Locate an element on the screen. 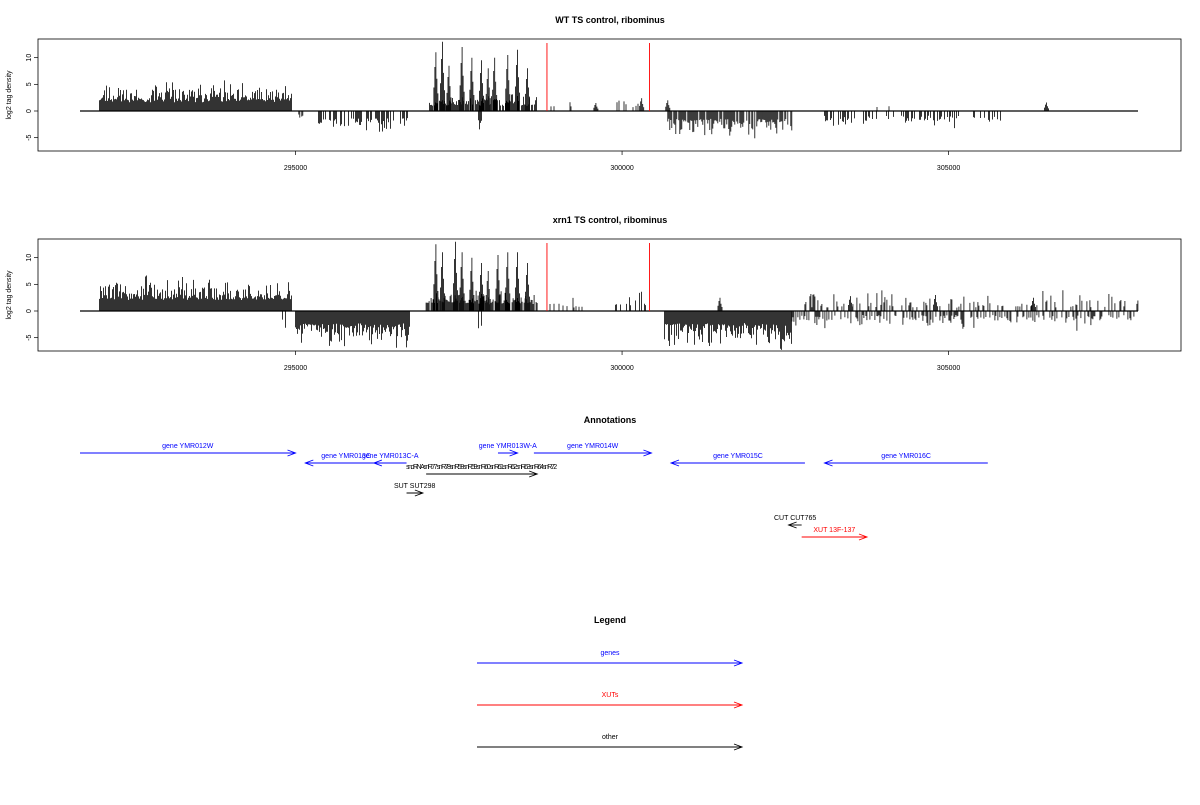 This screenshot has height=805, width=1200. legend: Legend genes XUTs other is located at coordinates (610, 683).